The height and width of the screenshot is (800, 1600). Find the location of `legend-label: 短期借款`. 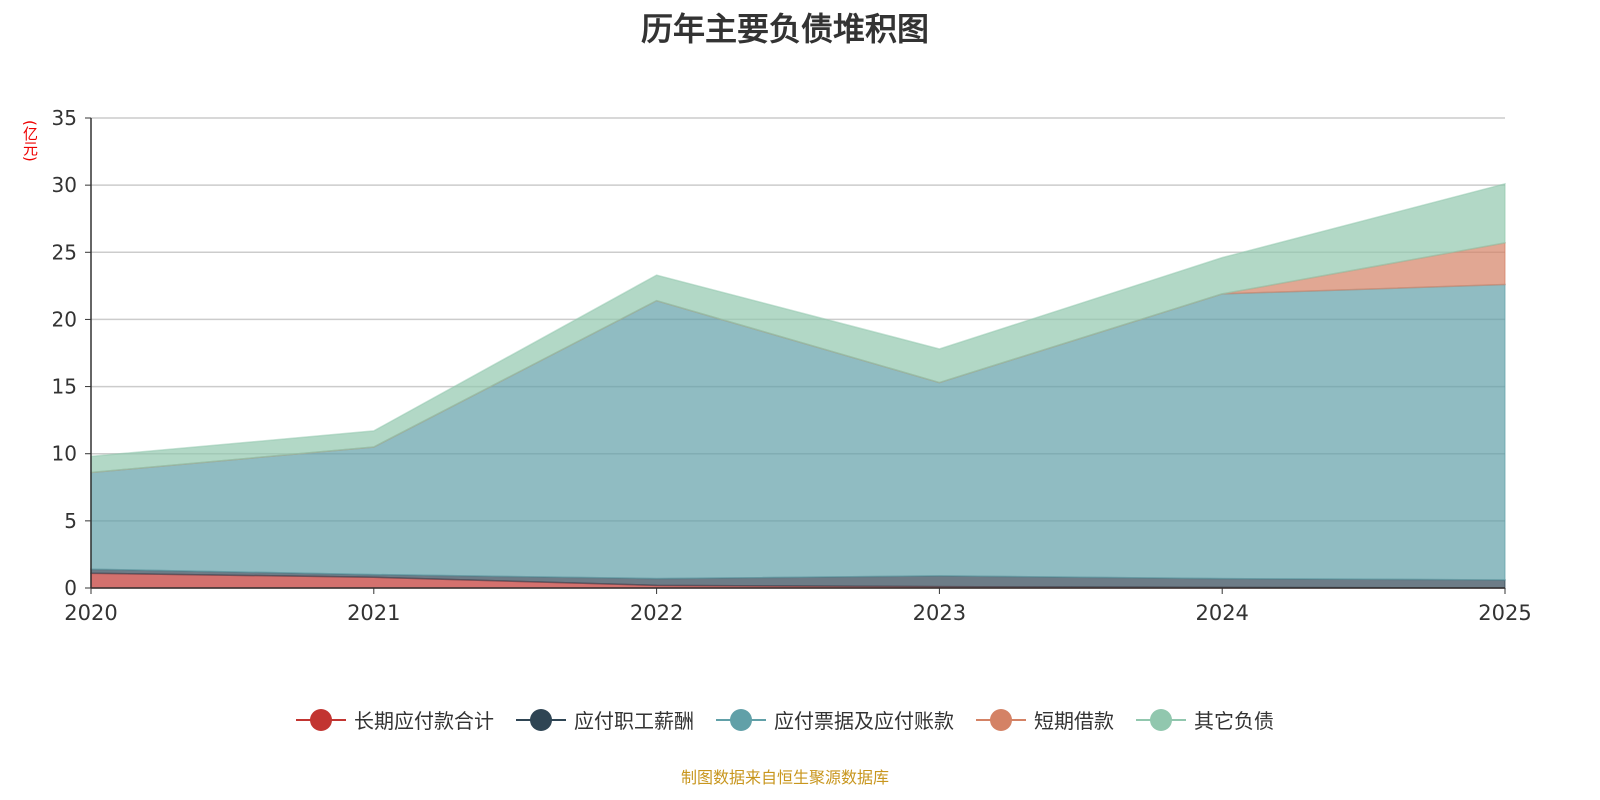

legend-label: 短期借款 is located at coordinates (1074, 721).